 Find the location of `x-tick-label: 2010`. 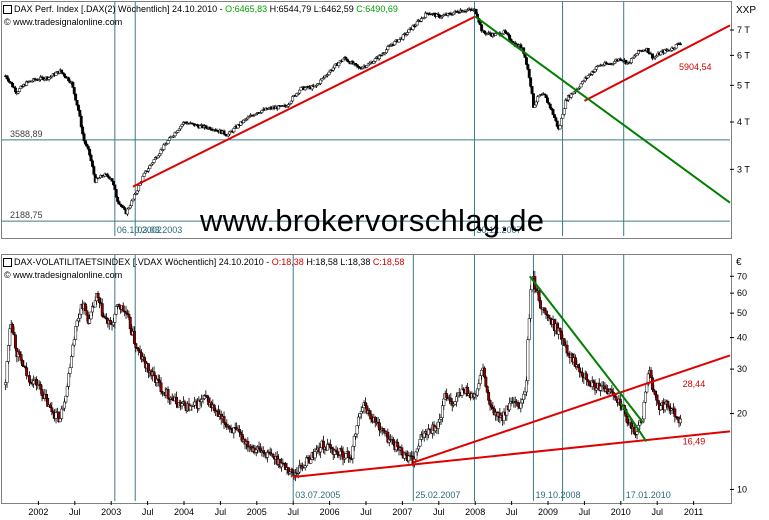

x-tick-label: 2010 is located at coordinates (621, 512).